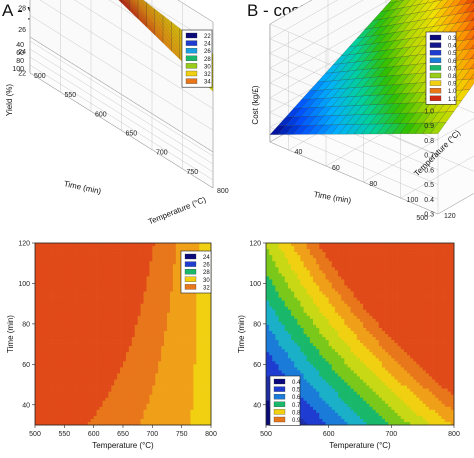  I want to click on legend-label: 22, so click(207, 37).